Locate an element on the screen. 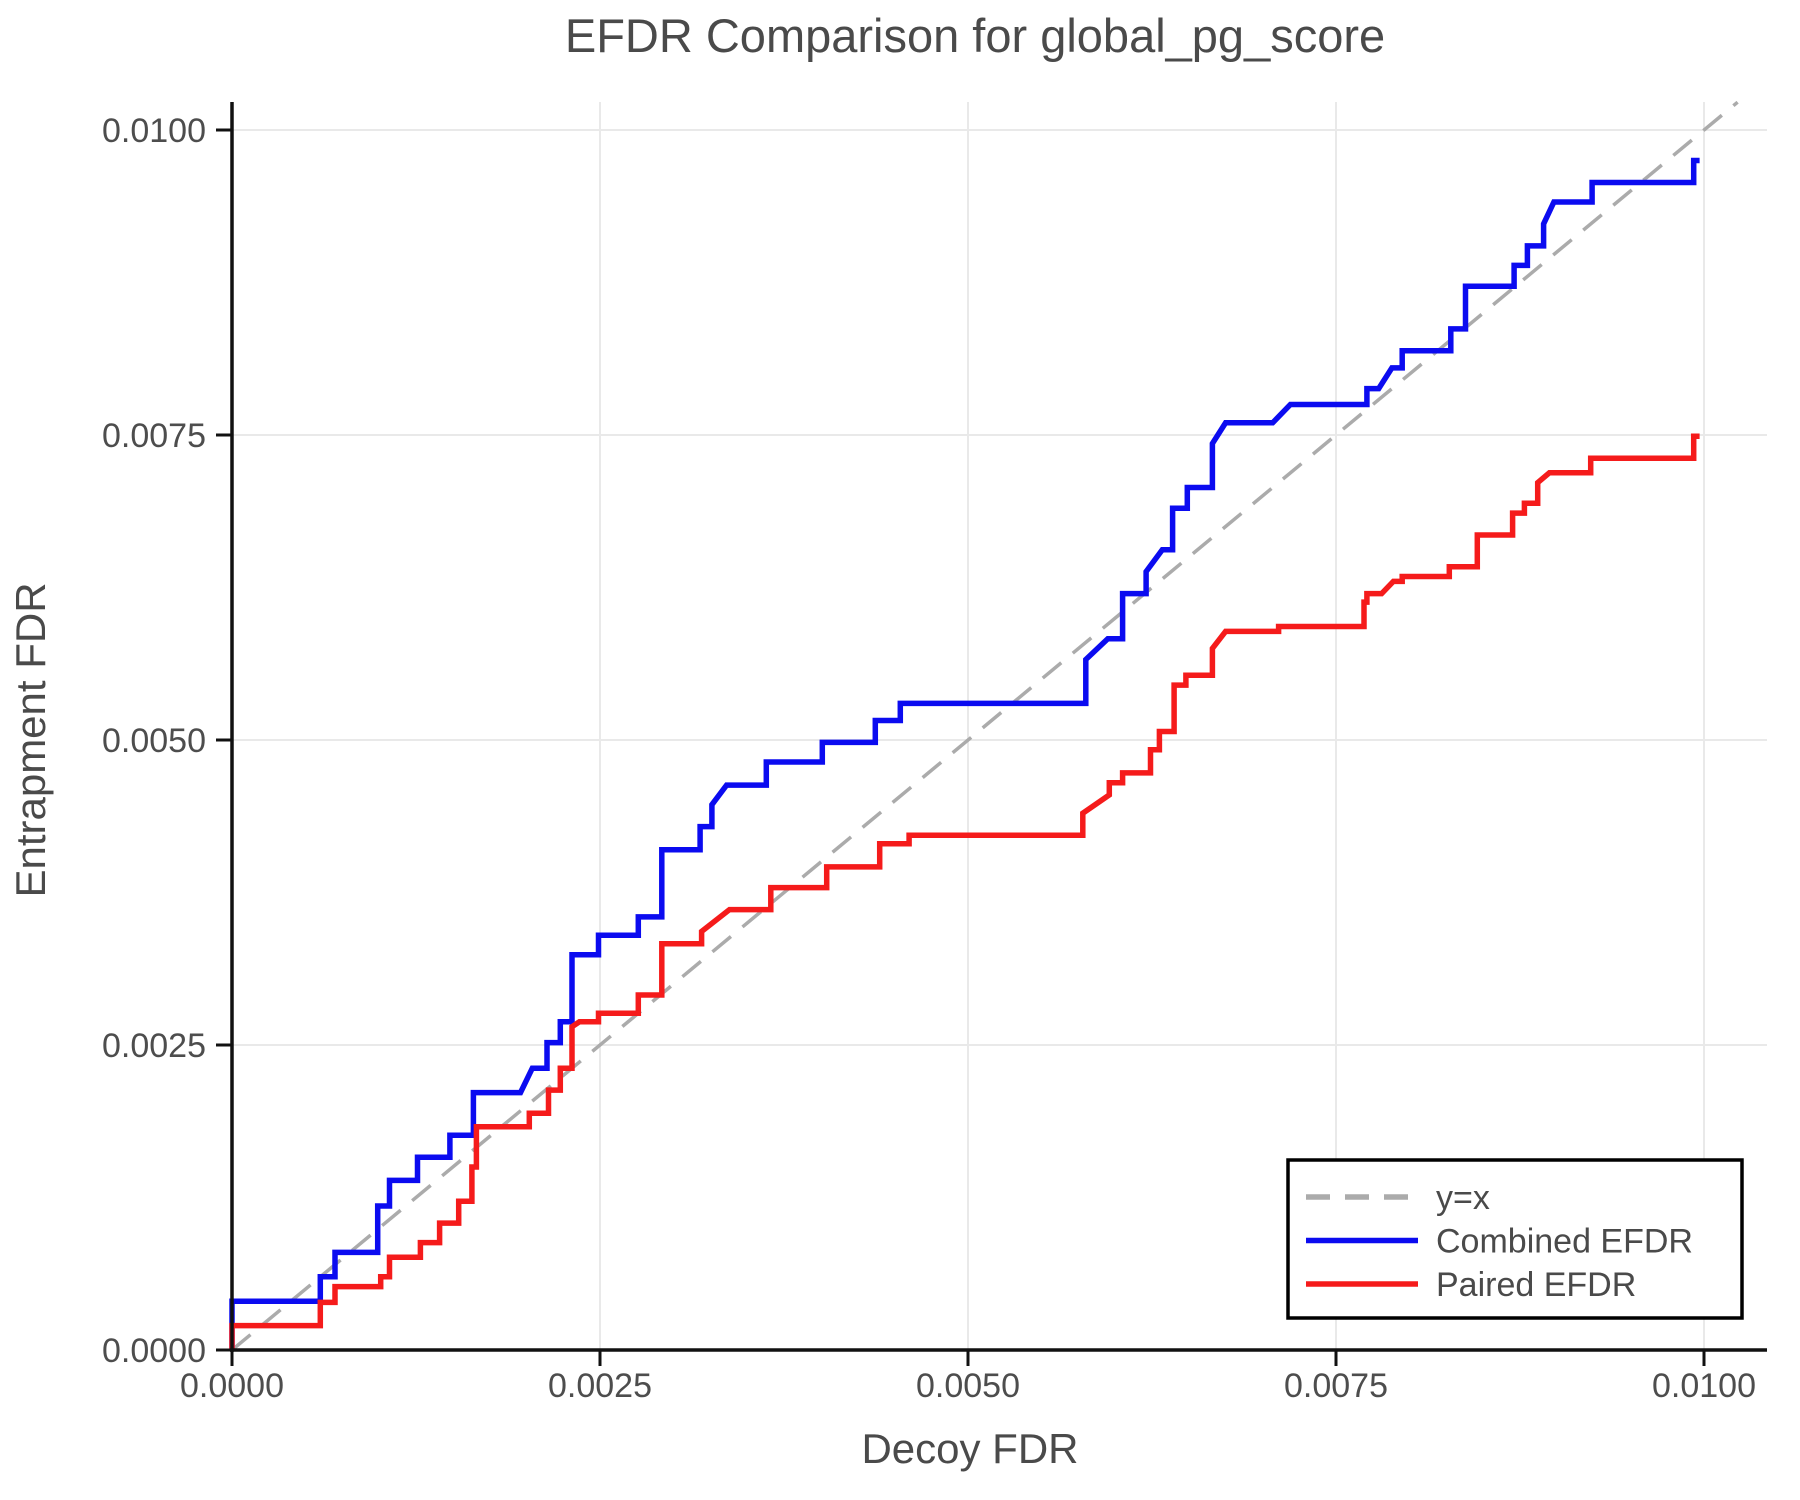 The height and width of the screenshot is (1500, 1800). y-tick-label: 0.0050 is located at coordinates (154, 741).